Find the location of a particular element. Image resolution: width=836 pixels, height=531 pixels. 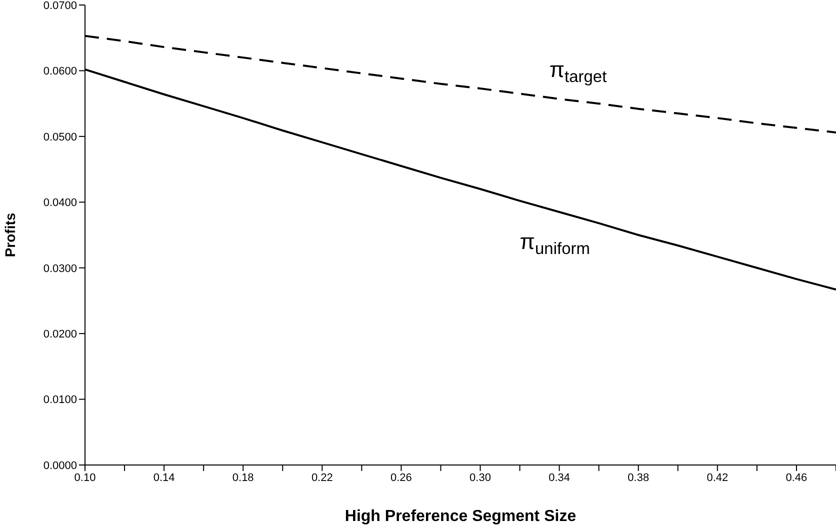

x-tick-label: 0.26 is located at coordinates (401, 478).